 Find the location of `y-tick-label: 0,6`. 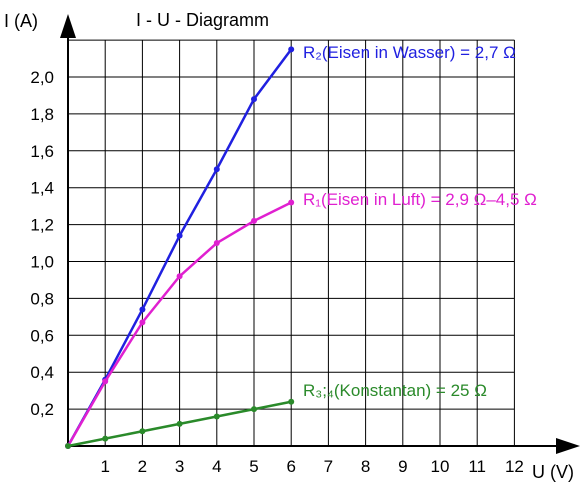

y-tick-label: 0,6 is located at coordinates (42, 335).